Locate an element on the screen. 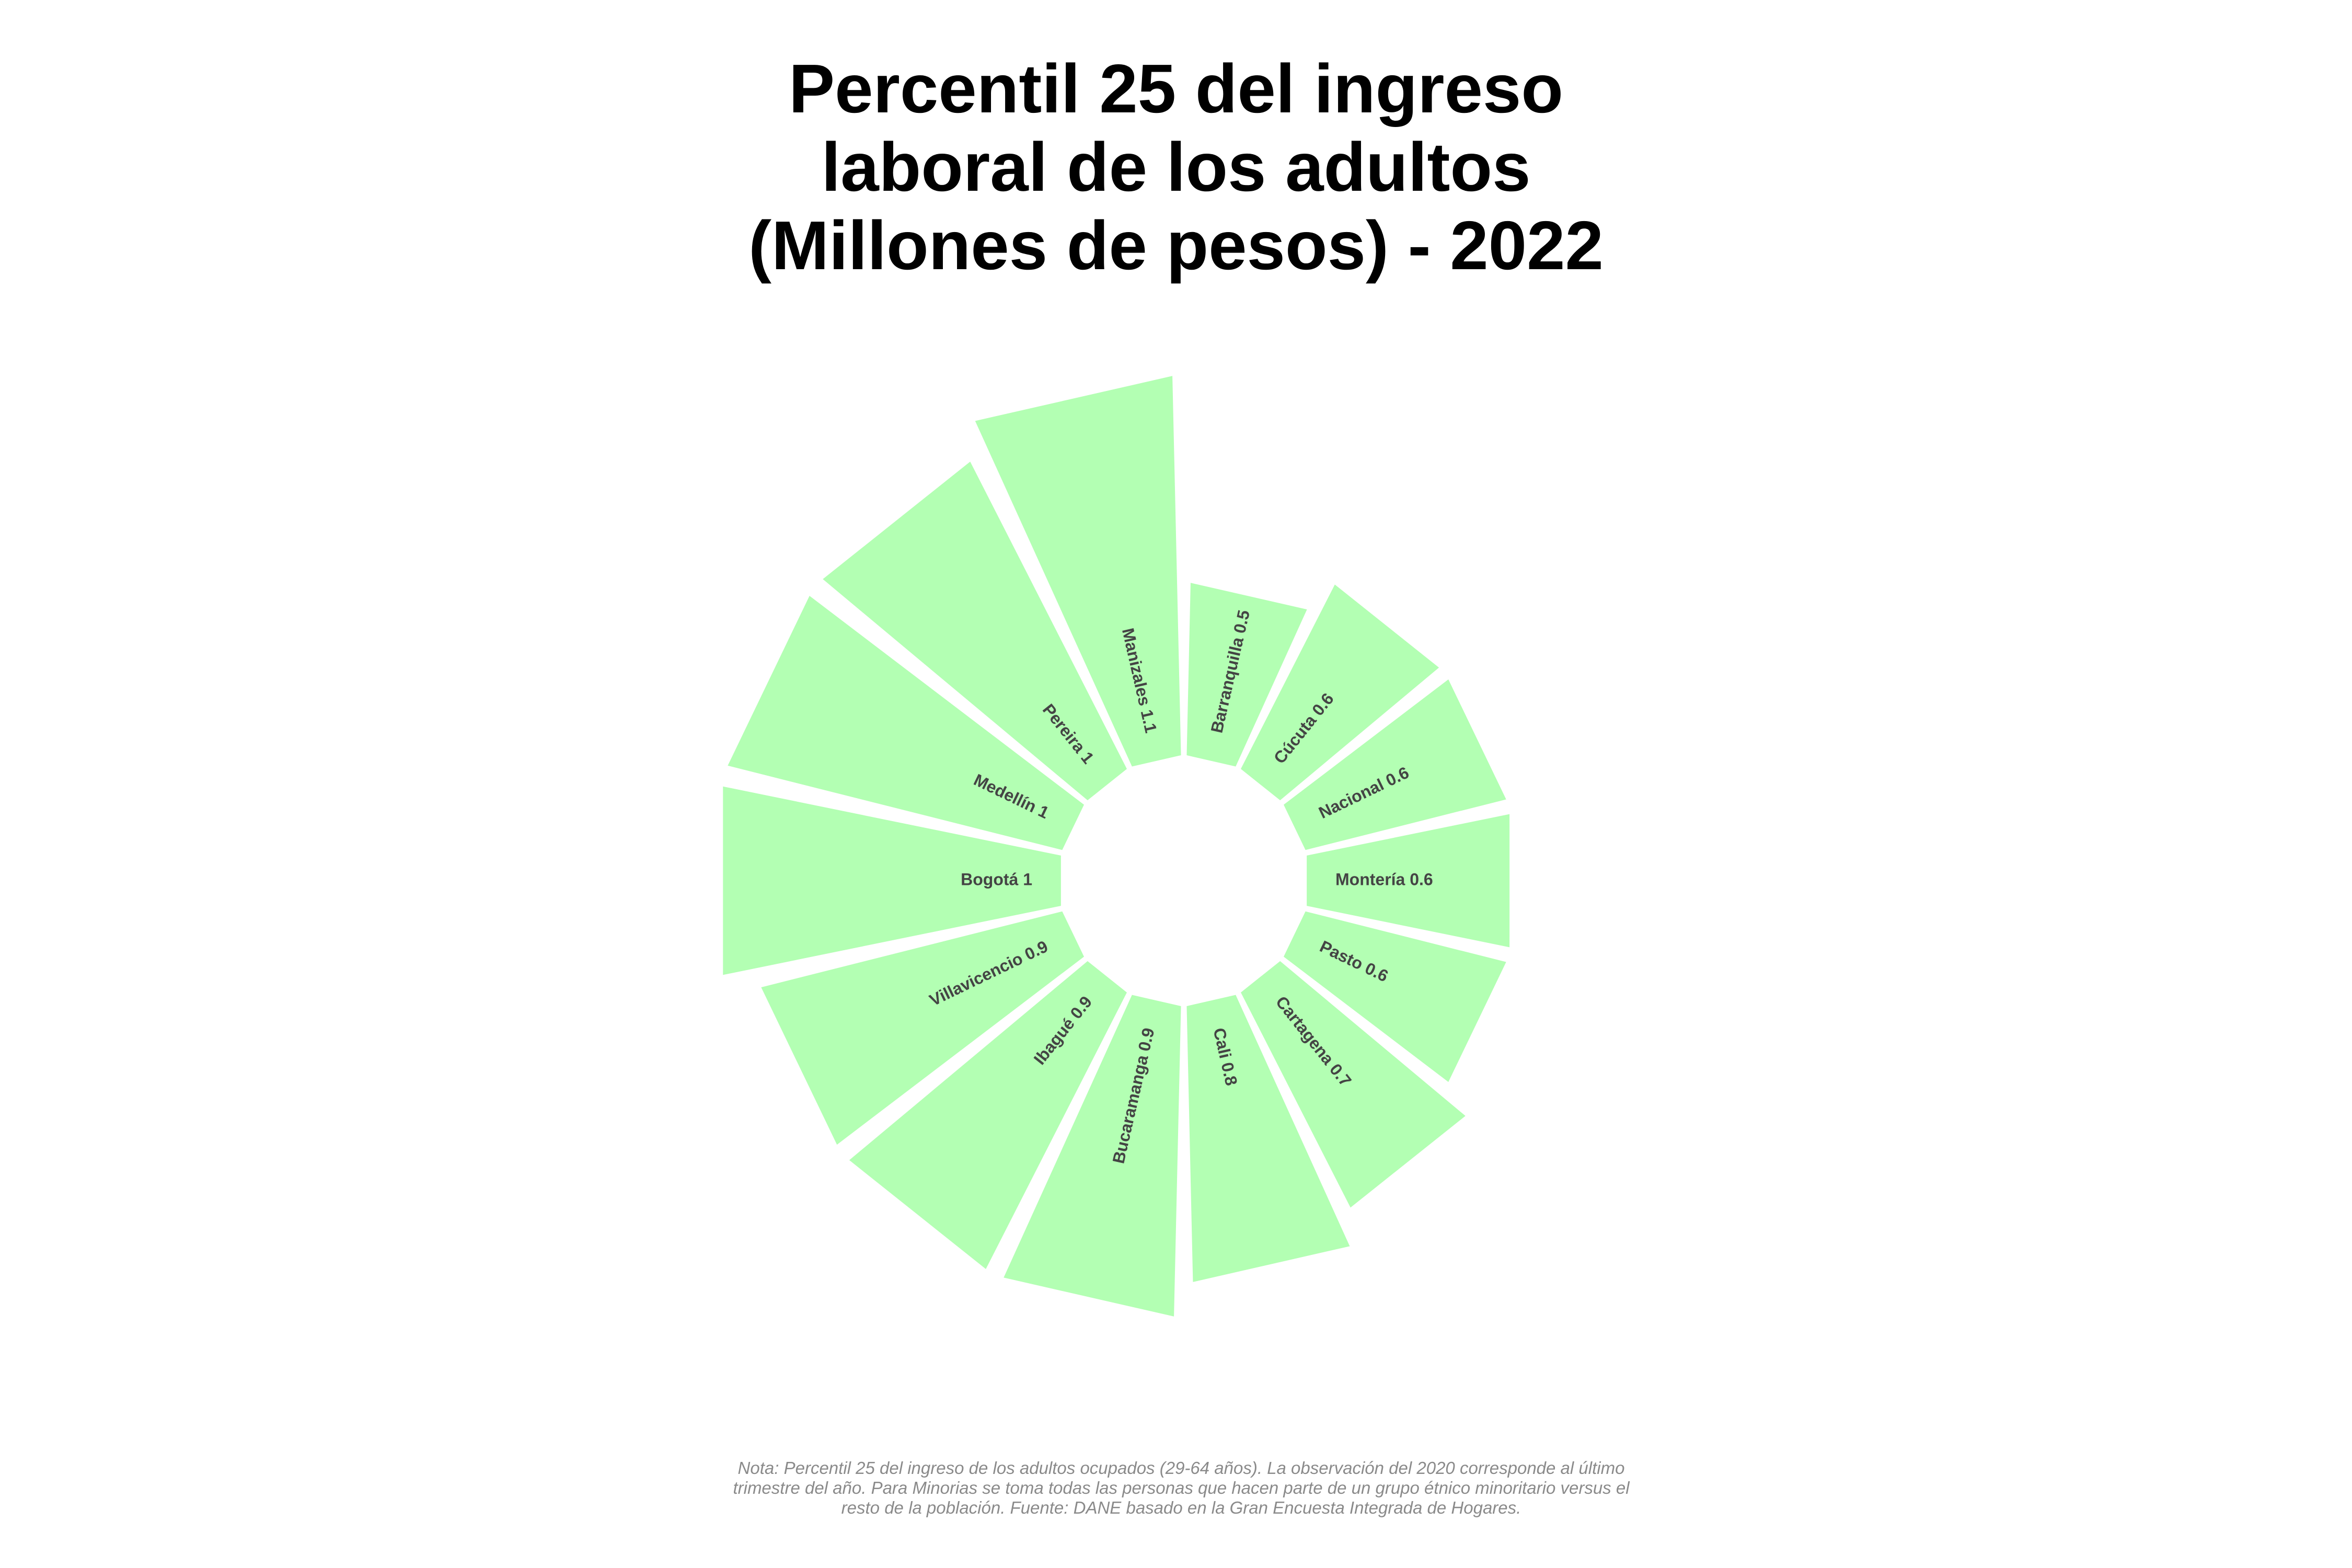 The height and width of the screenshot is (1568, 2352). bar-bucaramanga is located at coordinates (1092, 1156).